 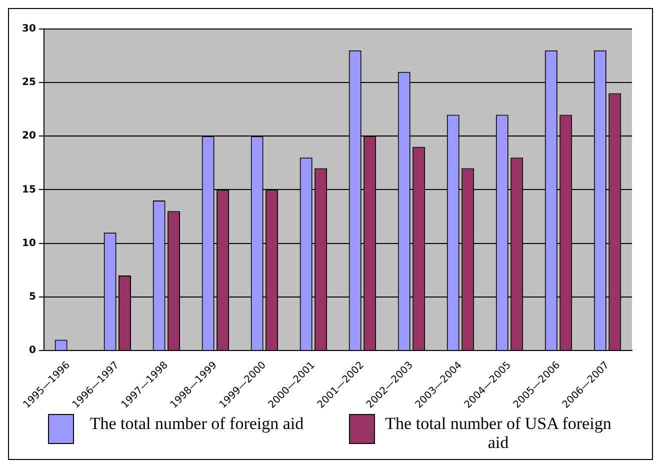 What do you see at coordinates (29, 190) in the screenshot?
I see `y-tick-label: 15` at bounding box center [29, 190].